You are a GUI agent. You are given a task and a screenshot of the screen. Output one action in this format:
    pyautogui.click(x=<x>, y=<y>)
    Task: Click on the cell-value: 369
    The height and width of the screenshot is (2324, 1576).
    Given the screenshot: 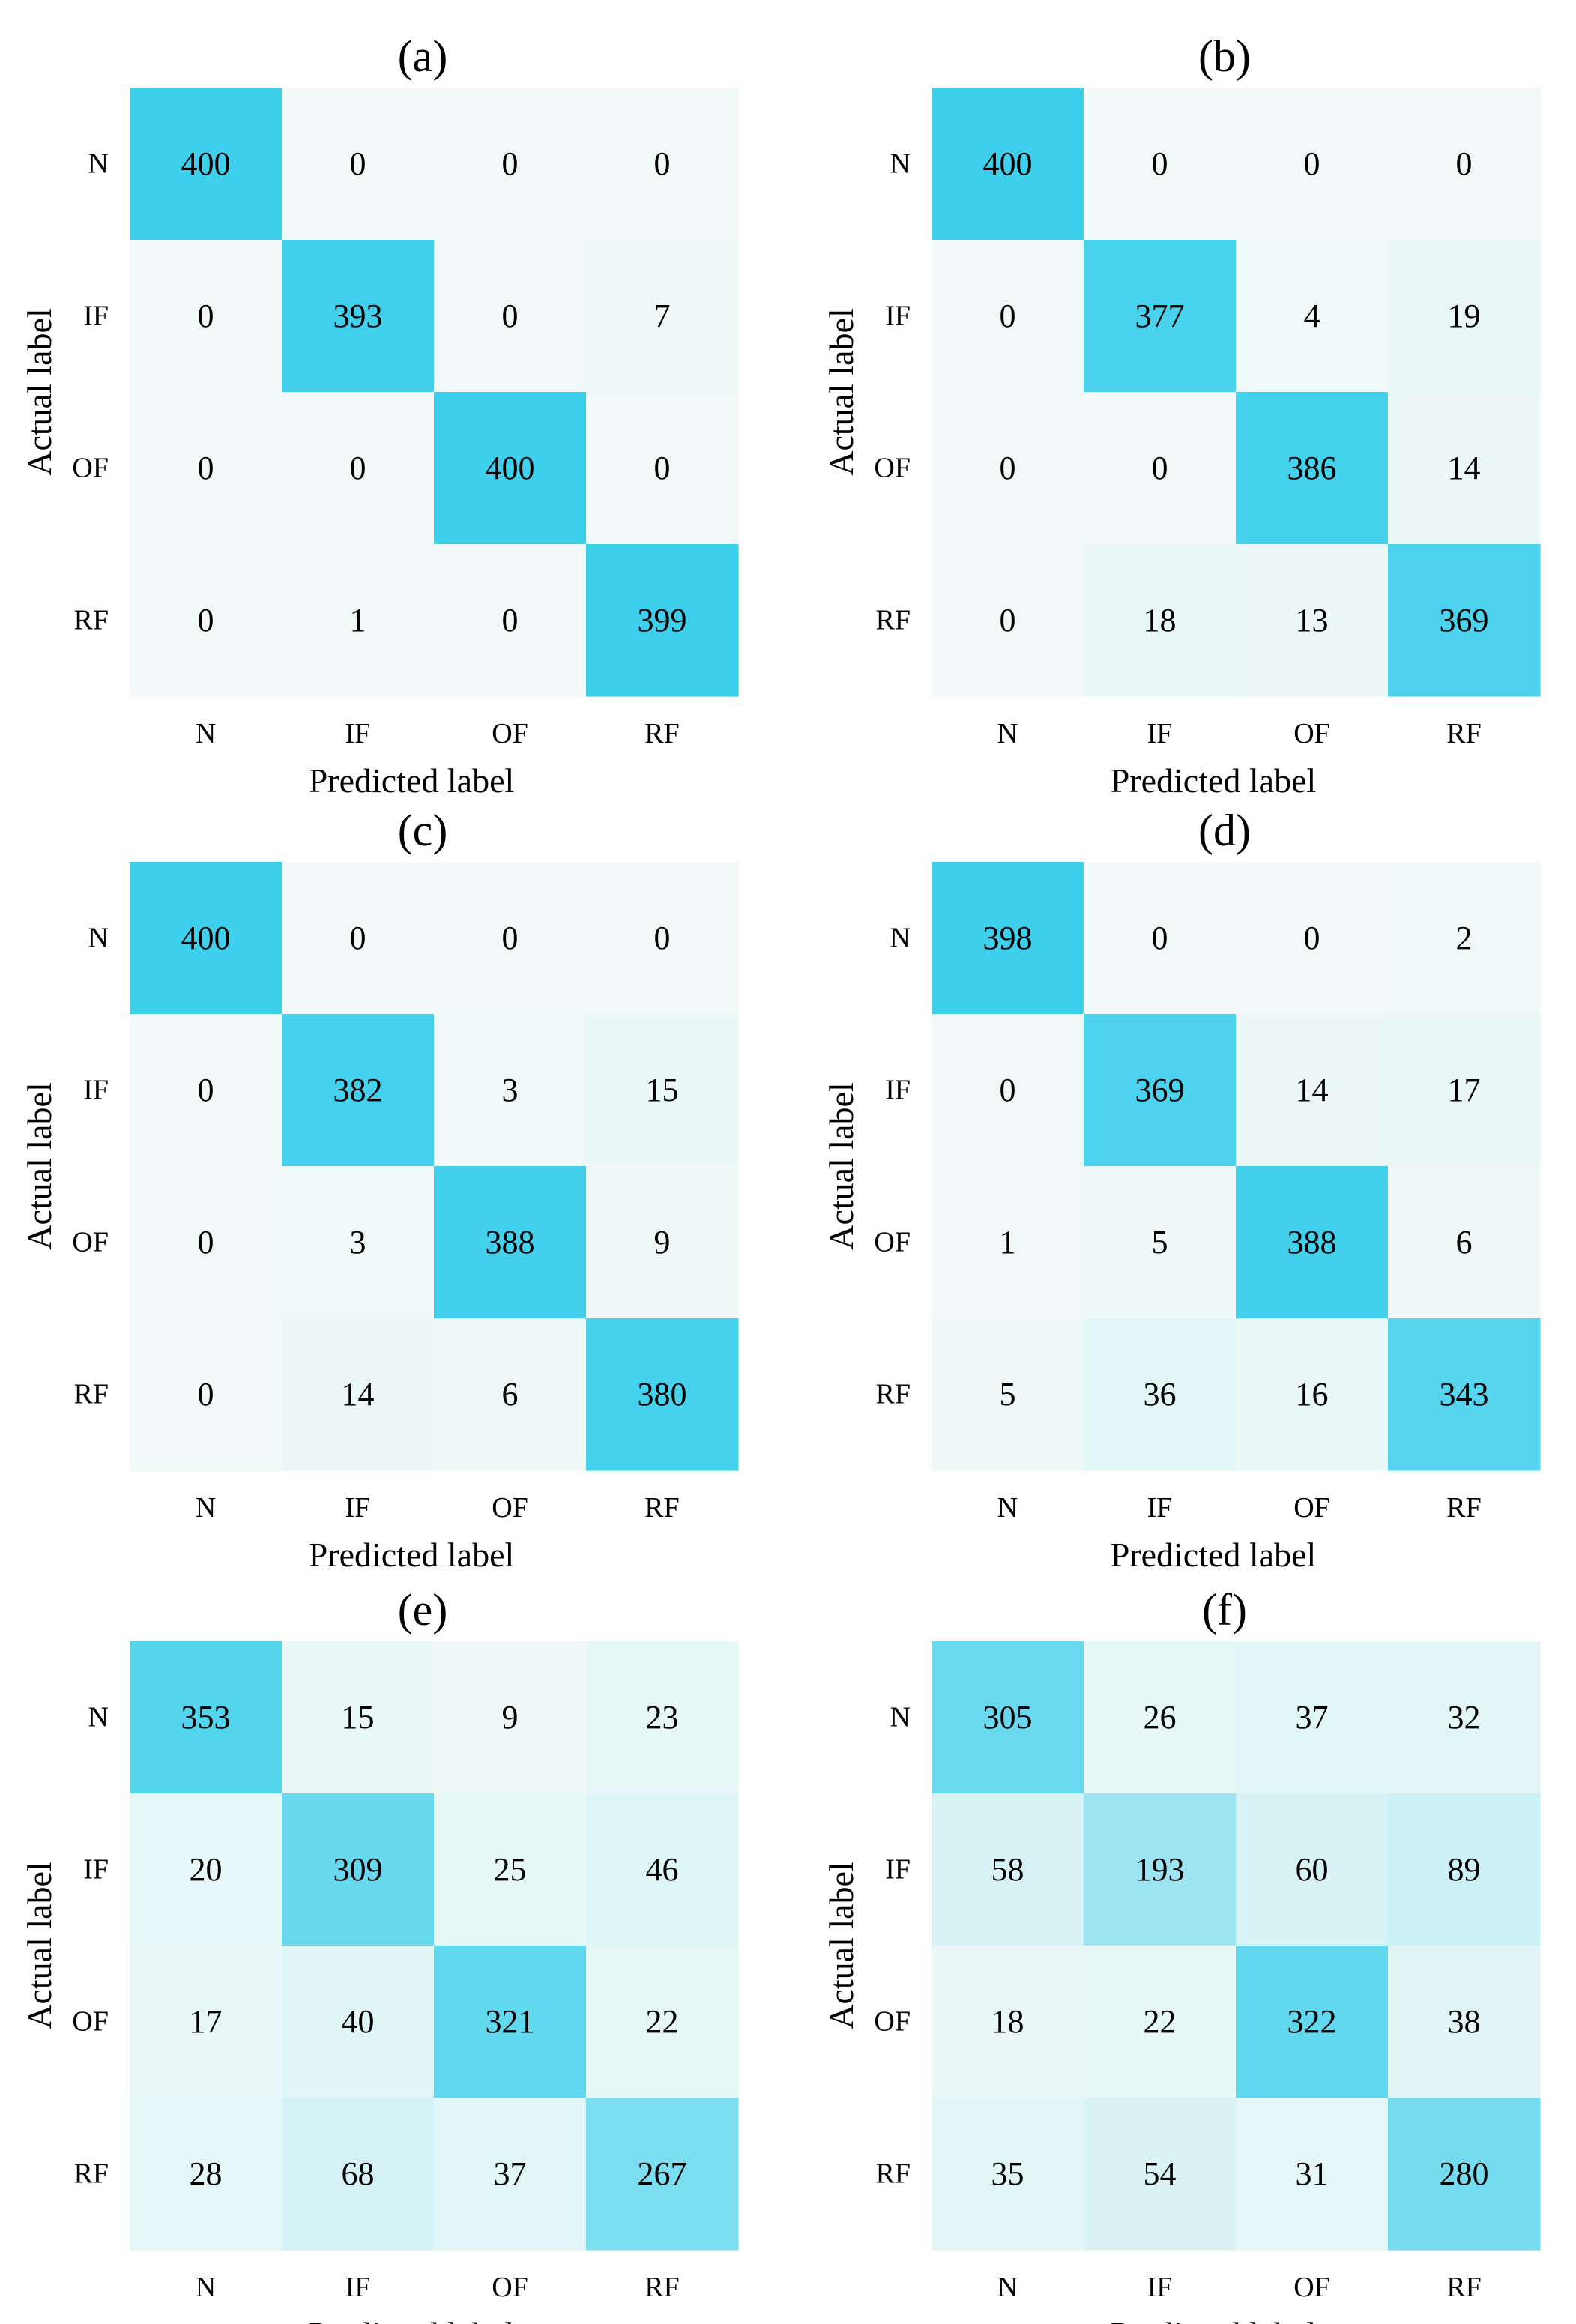 What is the action you would take?
    pyautogui.click(x=1464, y=620)
    